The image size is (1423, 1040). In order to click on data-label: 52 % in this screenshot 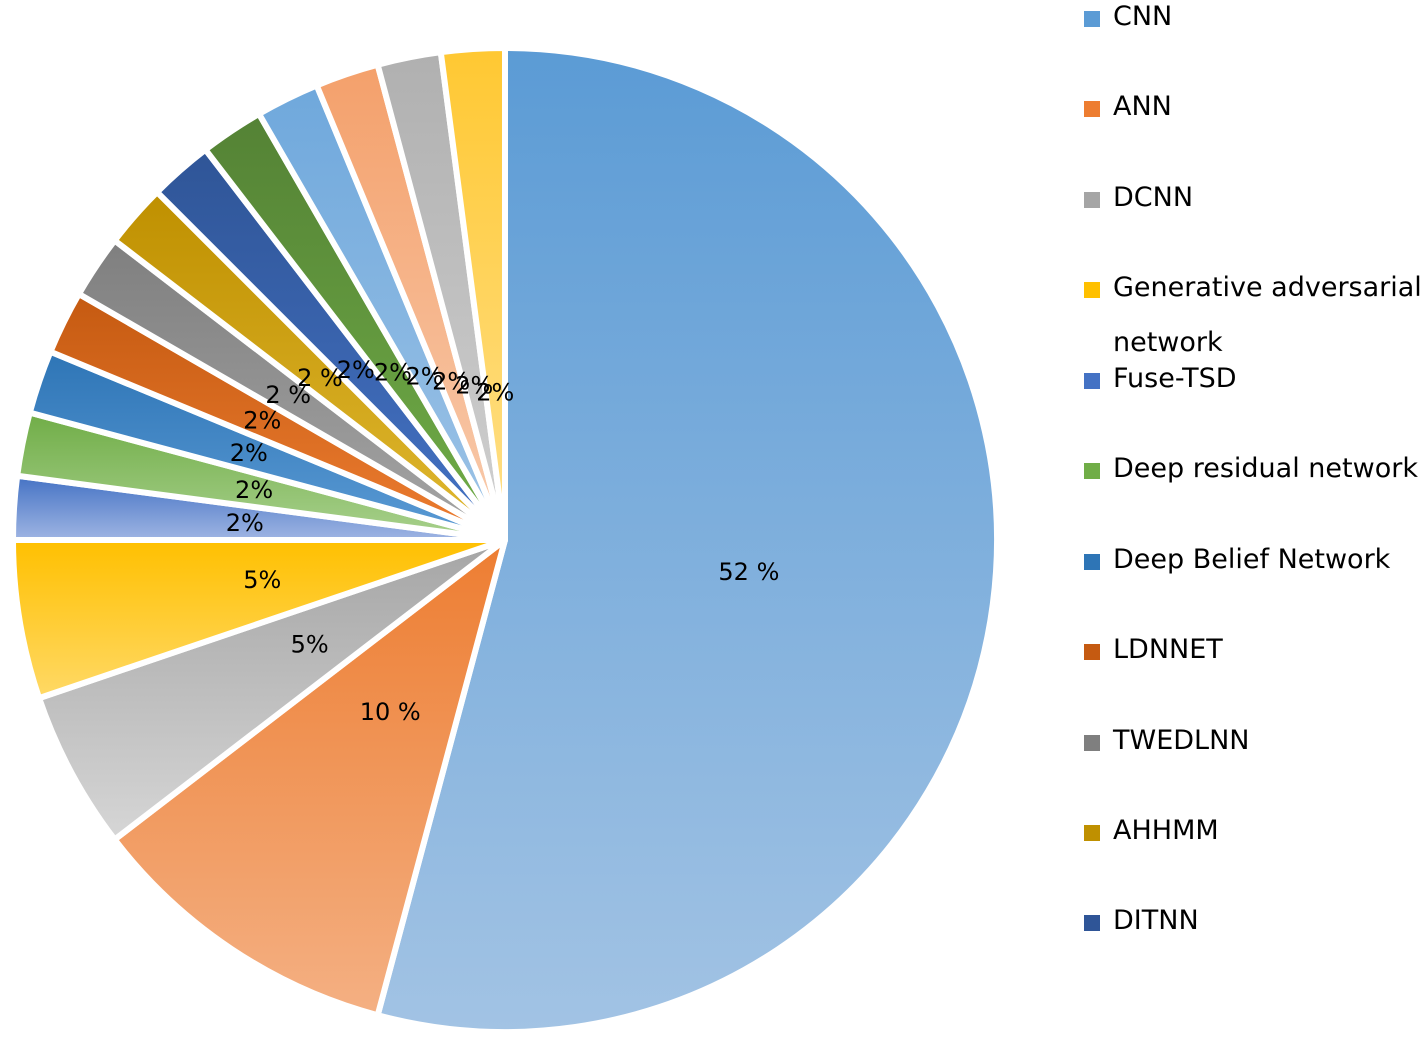, I will do `click(748, 572)`.